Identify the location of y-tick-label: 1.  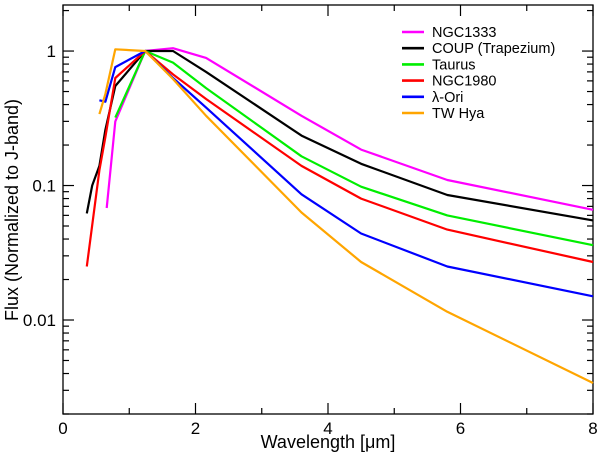
(51, 51).